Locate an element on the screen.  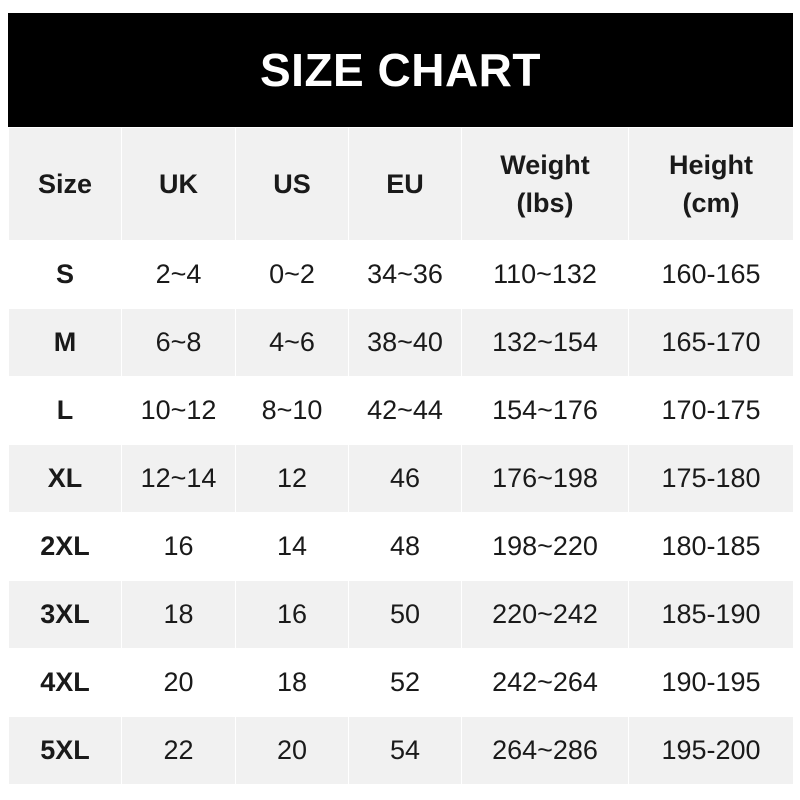
cell-weight: 242~264 is located at coordinates (545, 682).